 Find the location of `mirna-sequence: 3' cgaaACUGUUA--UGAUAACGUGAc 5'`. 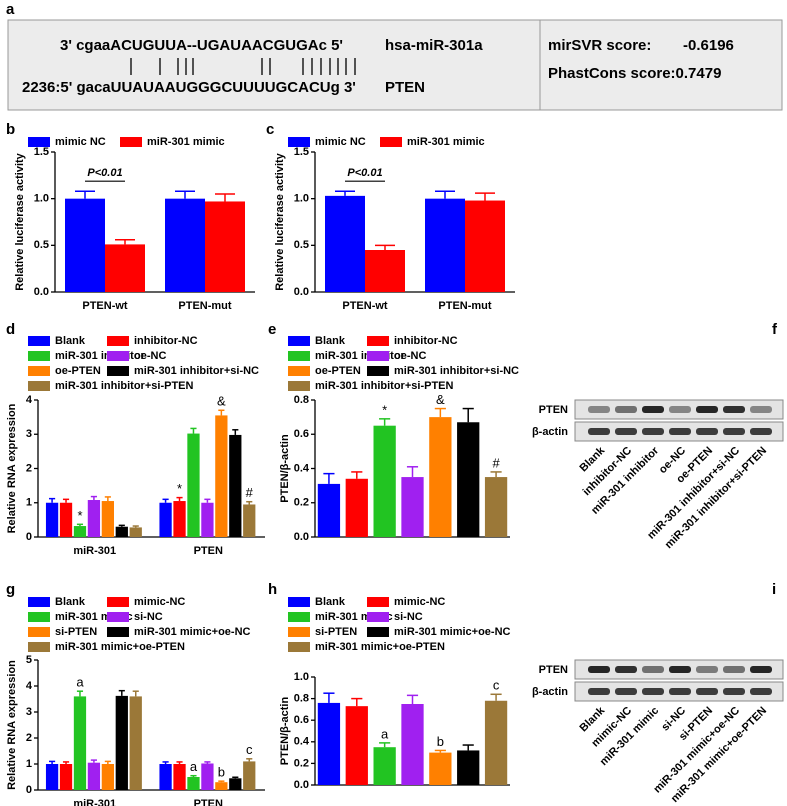

mirna-sequence: 3' cgaaACUGUUA--UGAUAACGUGAc 5' is located at coordinates (201, 45).